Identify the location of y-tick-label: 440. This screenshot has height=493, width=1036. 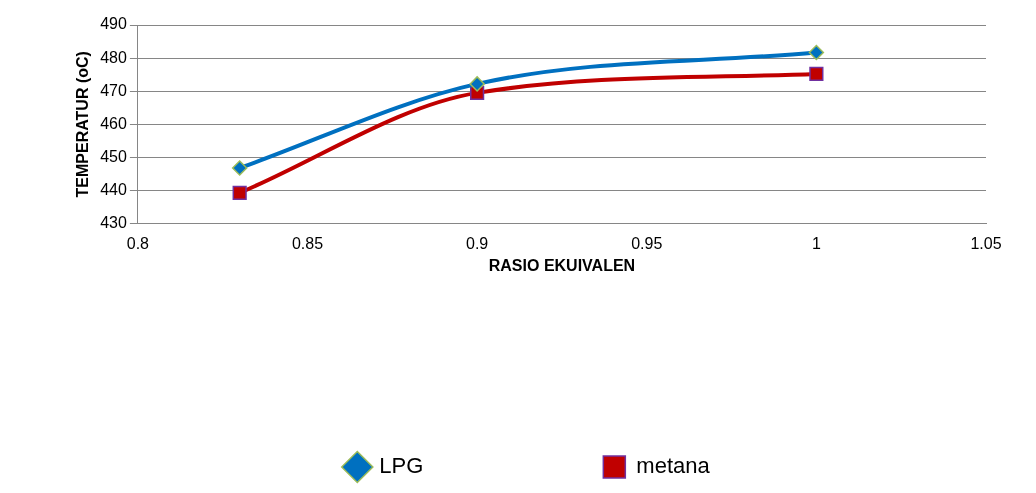
(113, 189).